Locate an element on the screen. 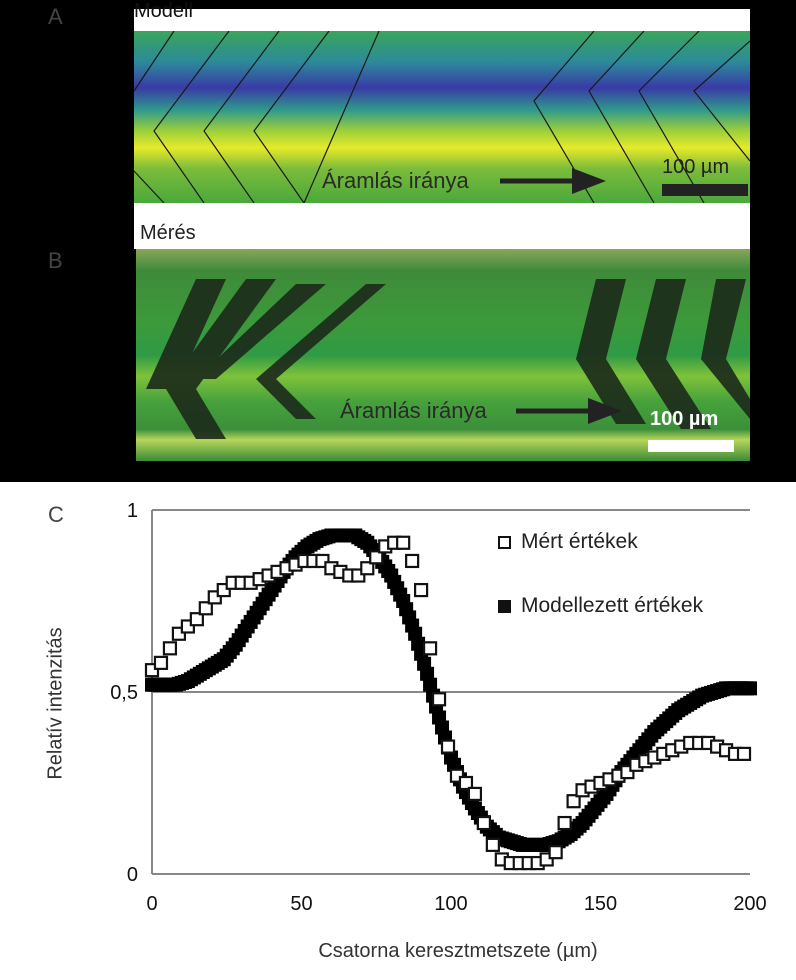 Image resolution: width=796 pixels, height=980 pixels. panel-b-scale-label: 100 µm is located at coordinates (684, 419).